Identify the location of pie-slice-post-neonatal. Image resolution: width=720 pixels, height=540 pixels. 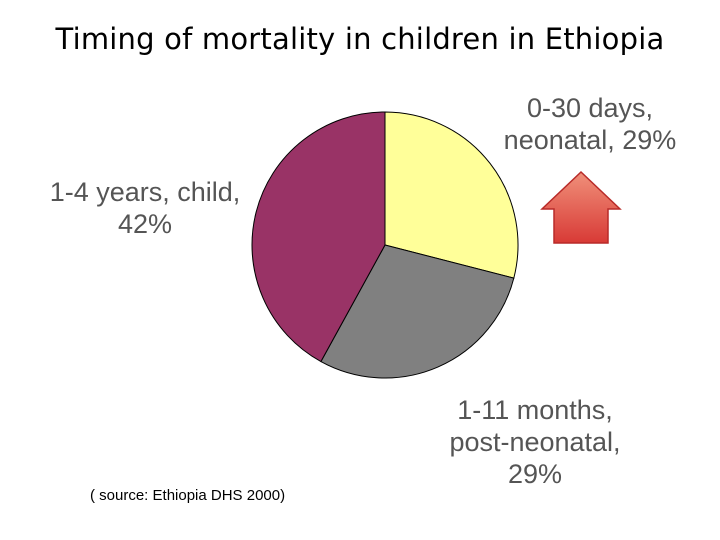
(417, 311).